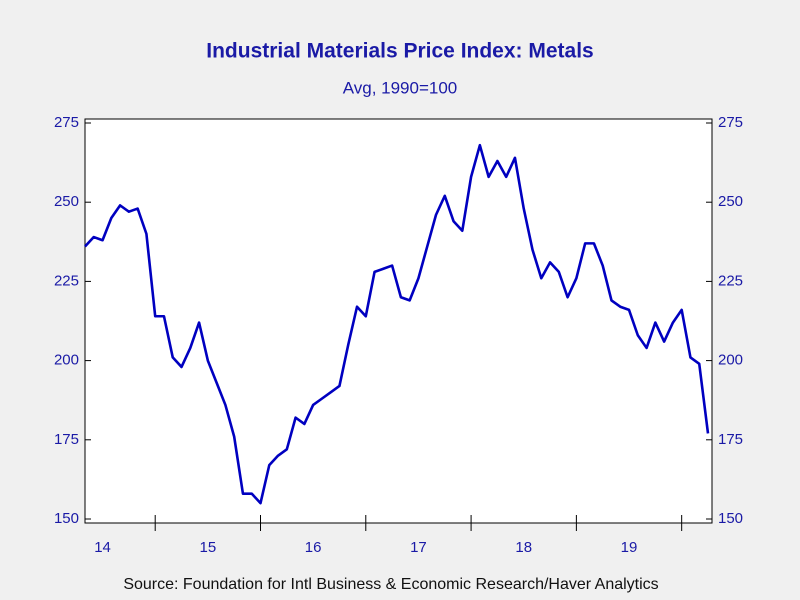 This screenshot has width=800, height=600. I want to click on y-tick-label: 250, so click(66, 201).